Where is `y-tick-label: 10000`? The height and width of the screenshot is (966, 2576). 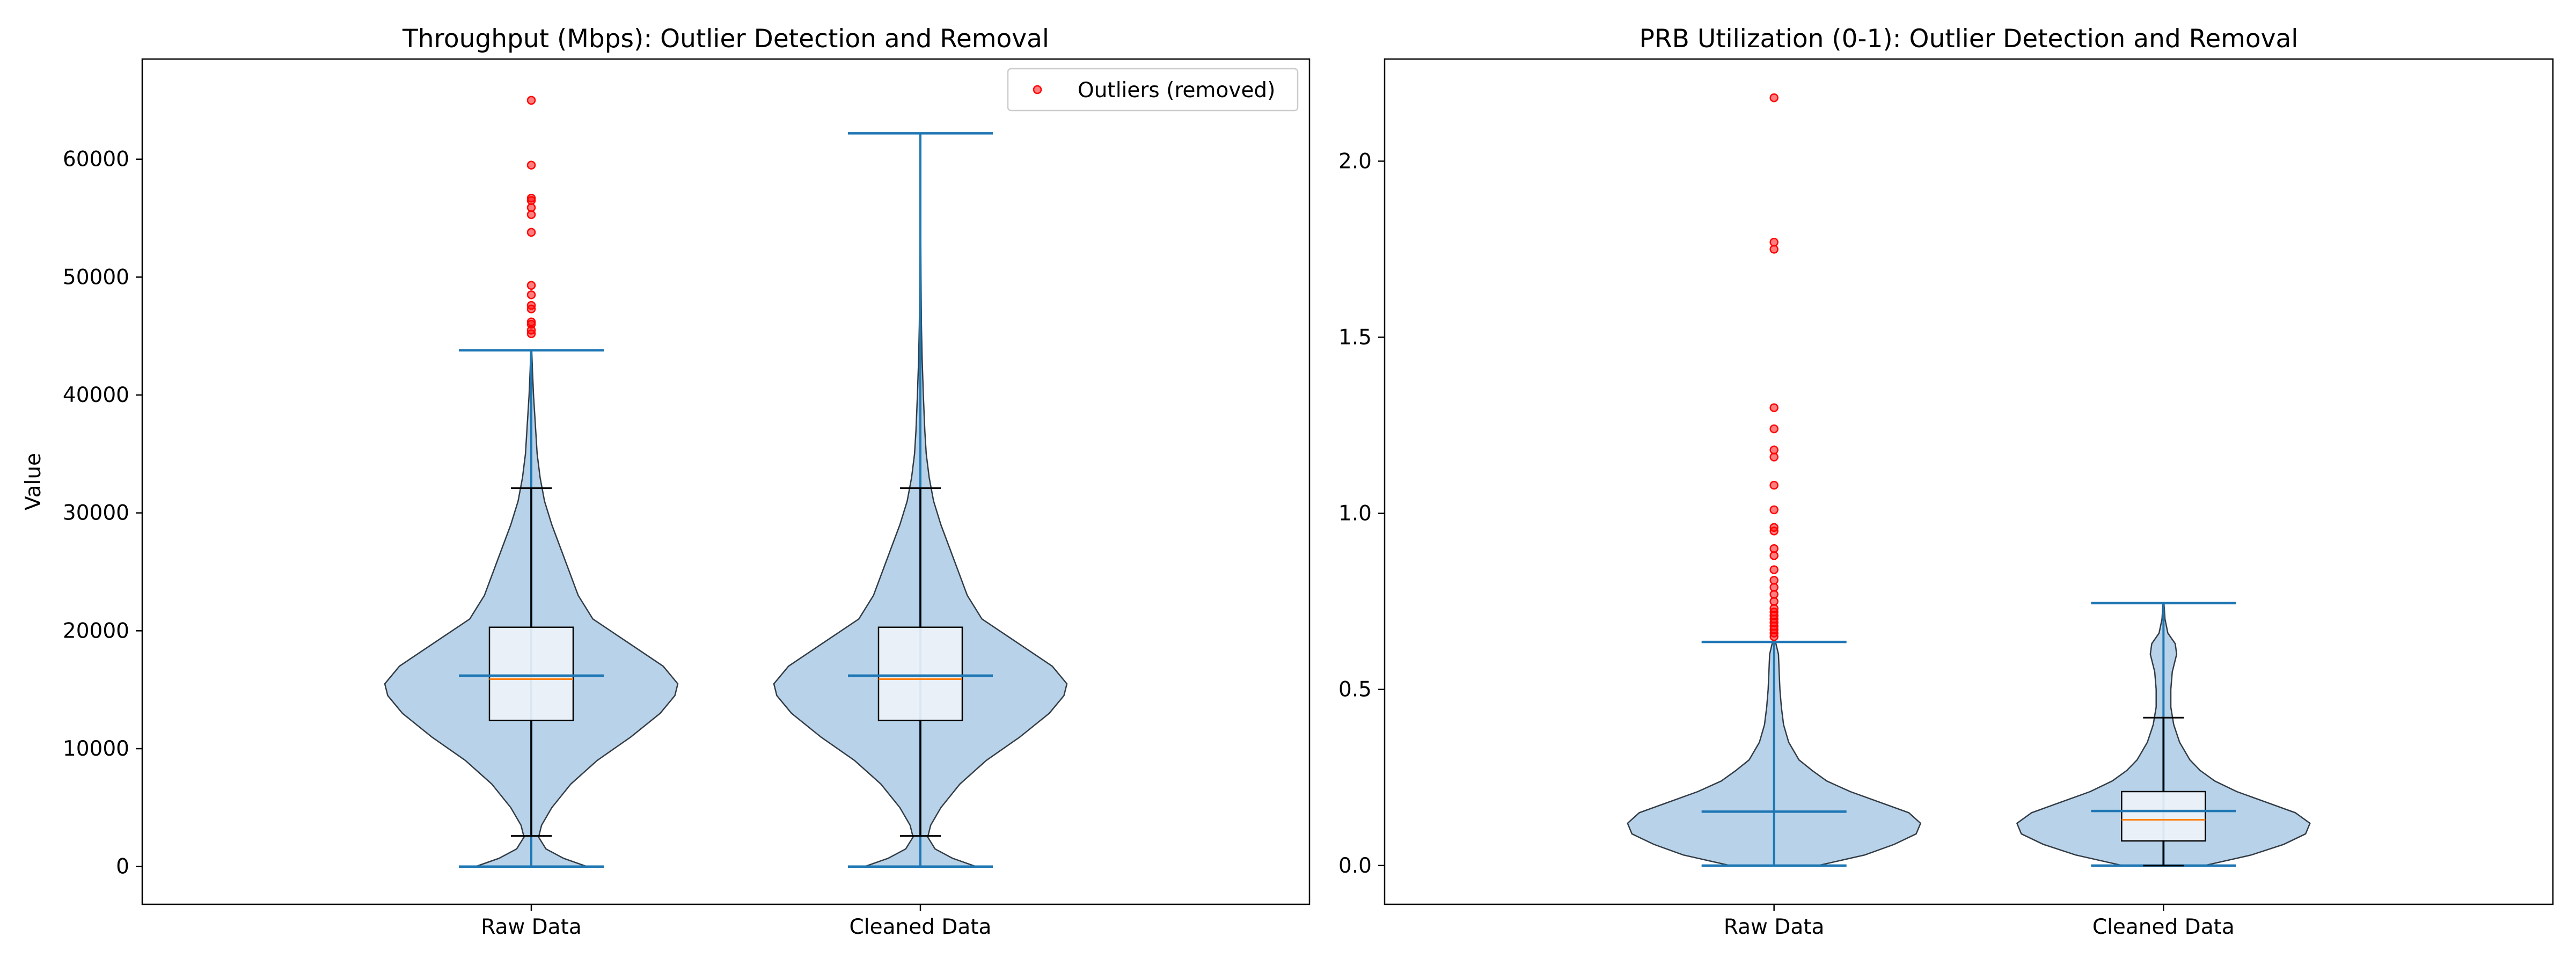 y-tick-label: 10000 is located at coordinates (96, 749).